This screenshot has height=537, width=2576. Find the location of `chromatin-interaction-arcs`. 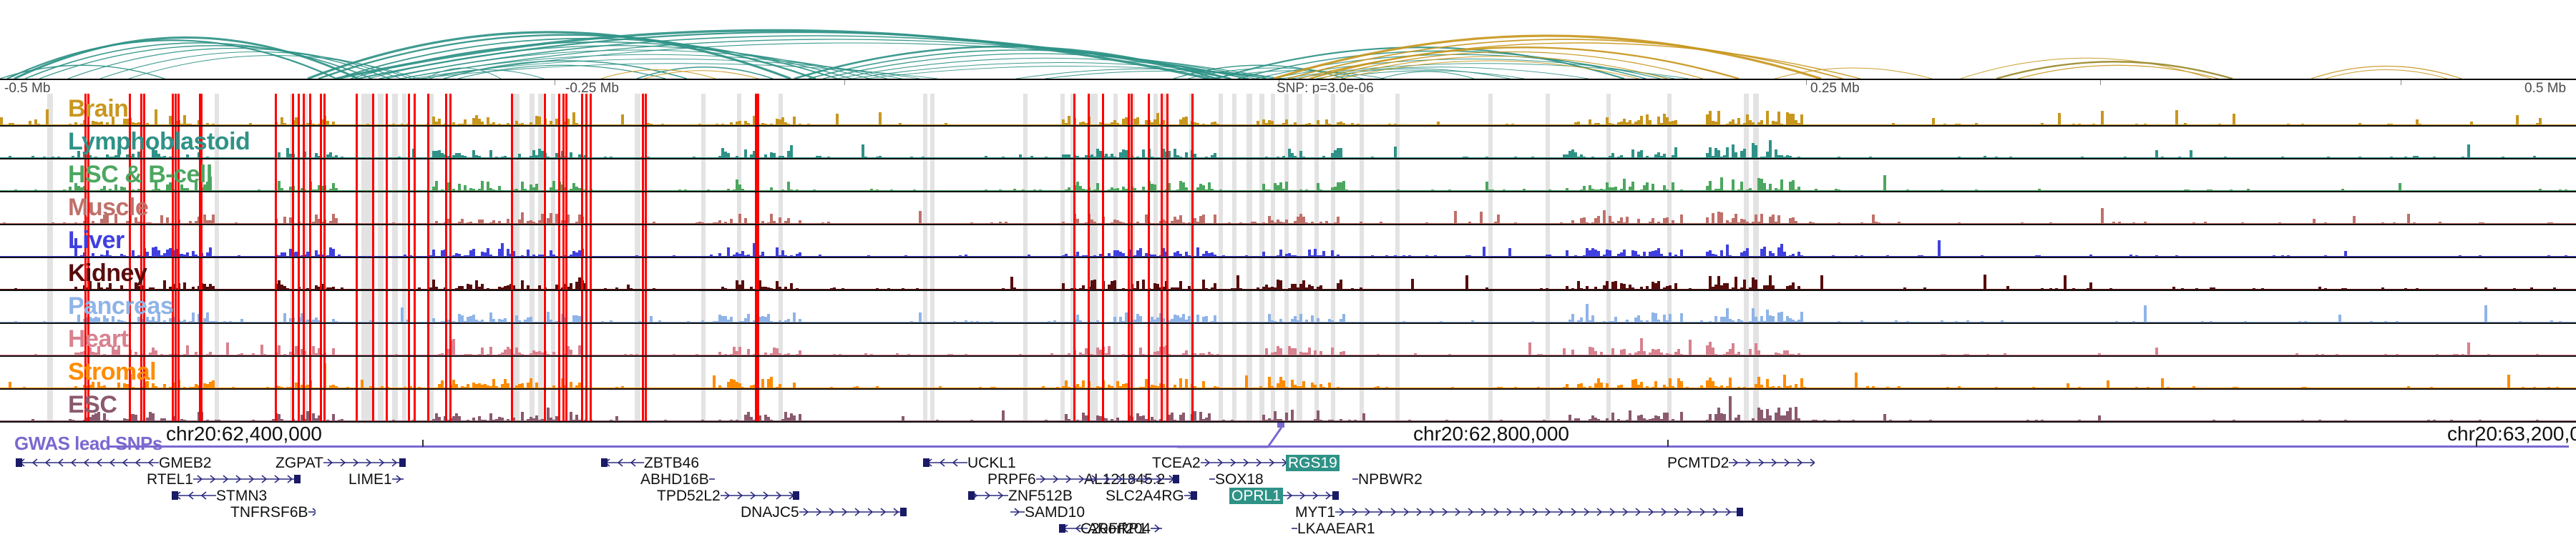

chromatin-interaction-arcs is located at coordinates (1288, 39).